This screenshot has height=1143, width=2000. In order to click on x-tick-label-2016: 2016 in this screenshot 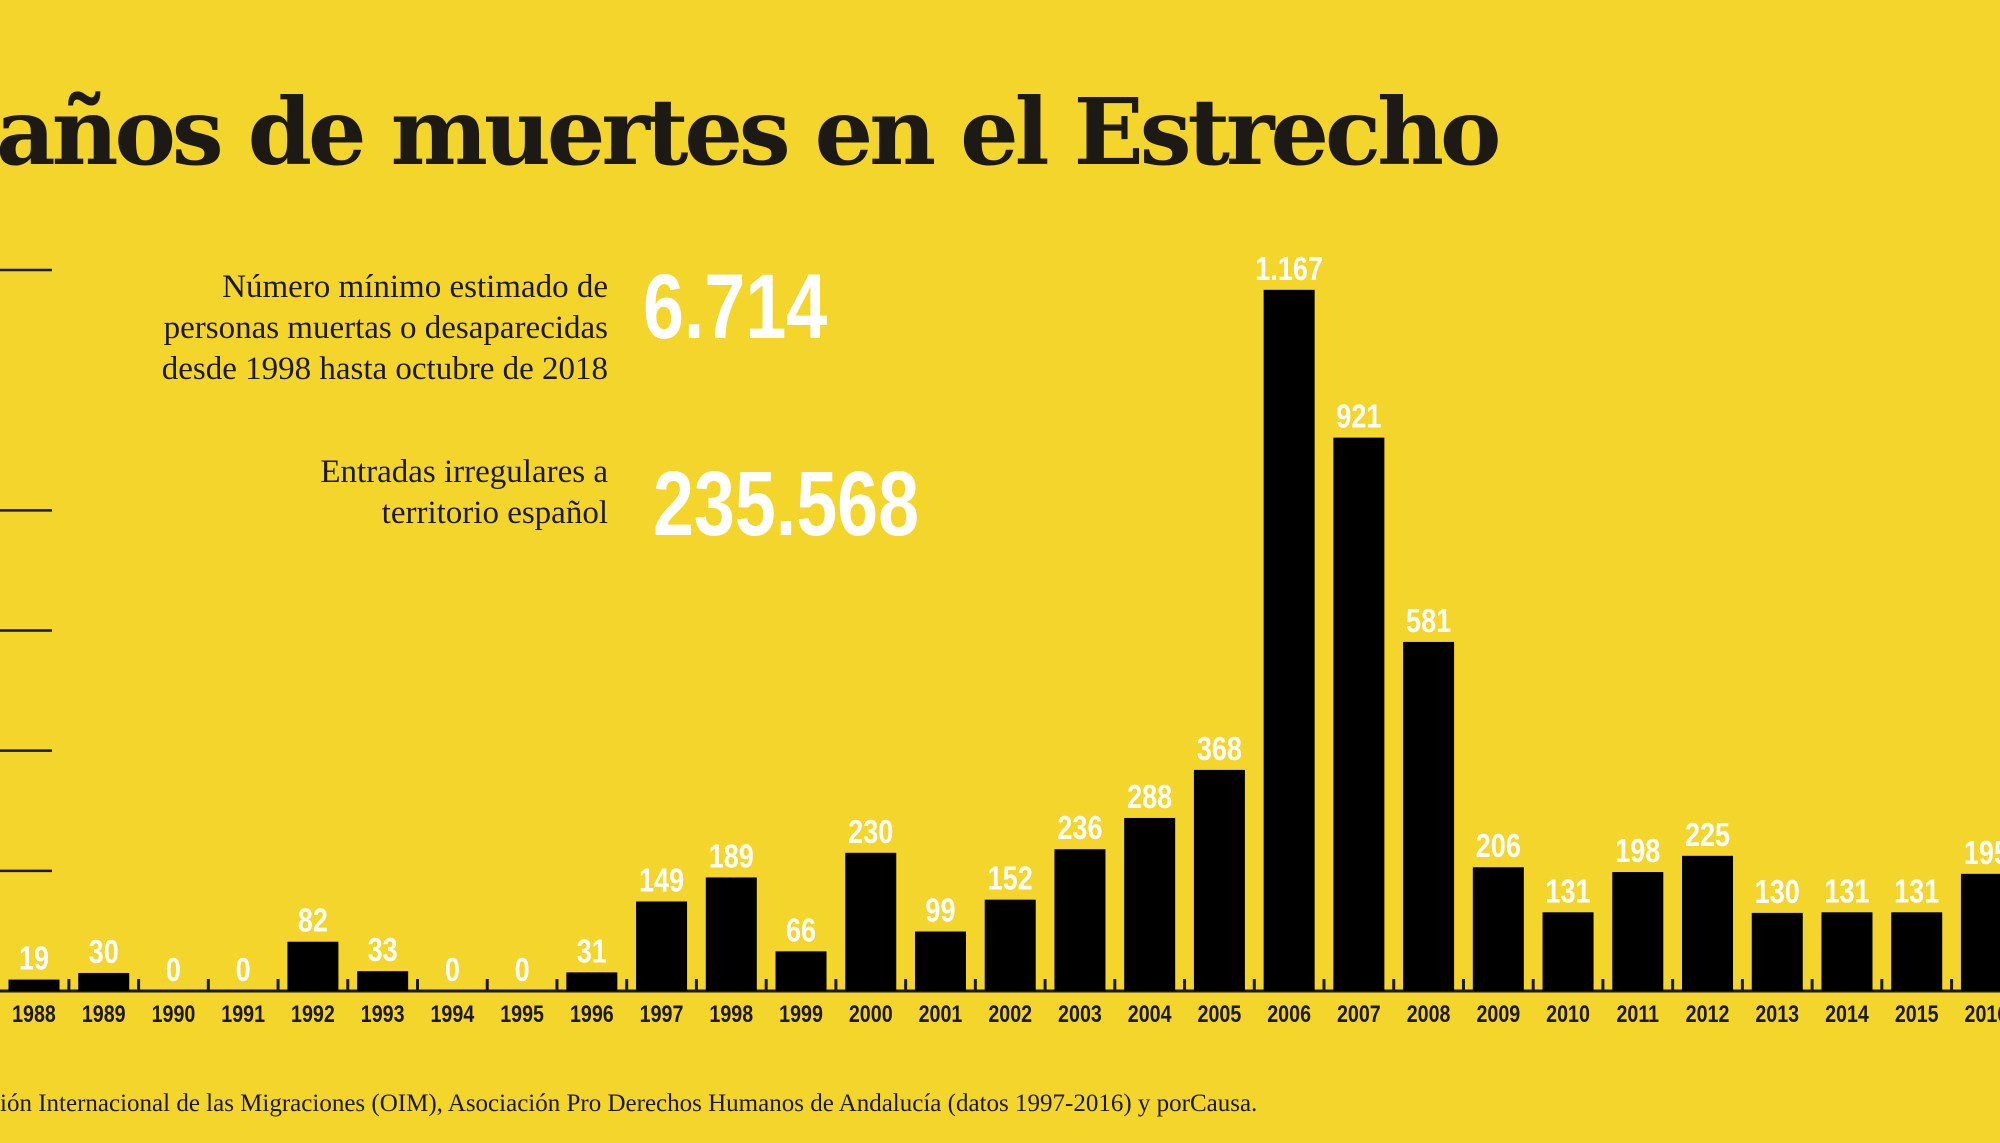, I will do `click(1982, 1013)`.